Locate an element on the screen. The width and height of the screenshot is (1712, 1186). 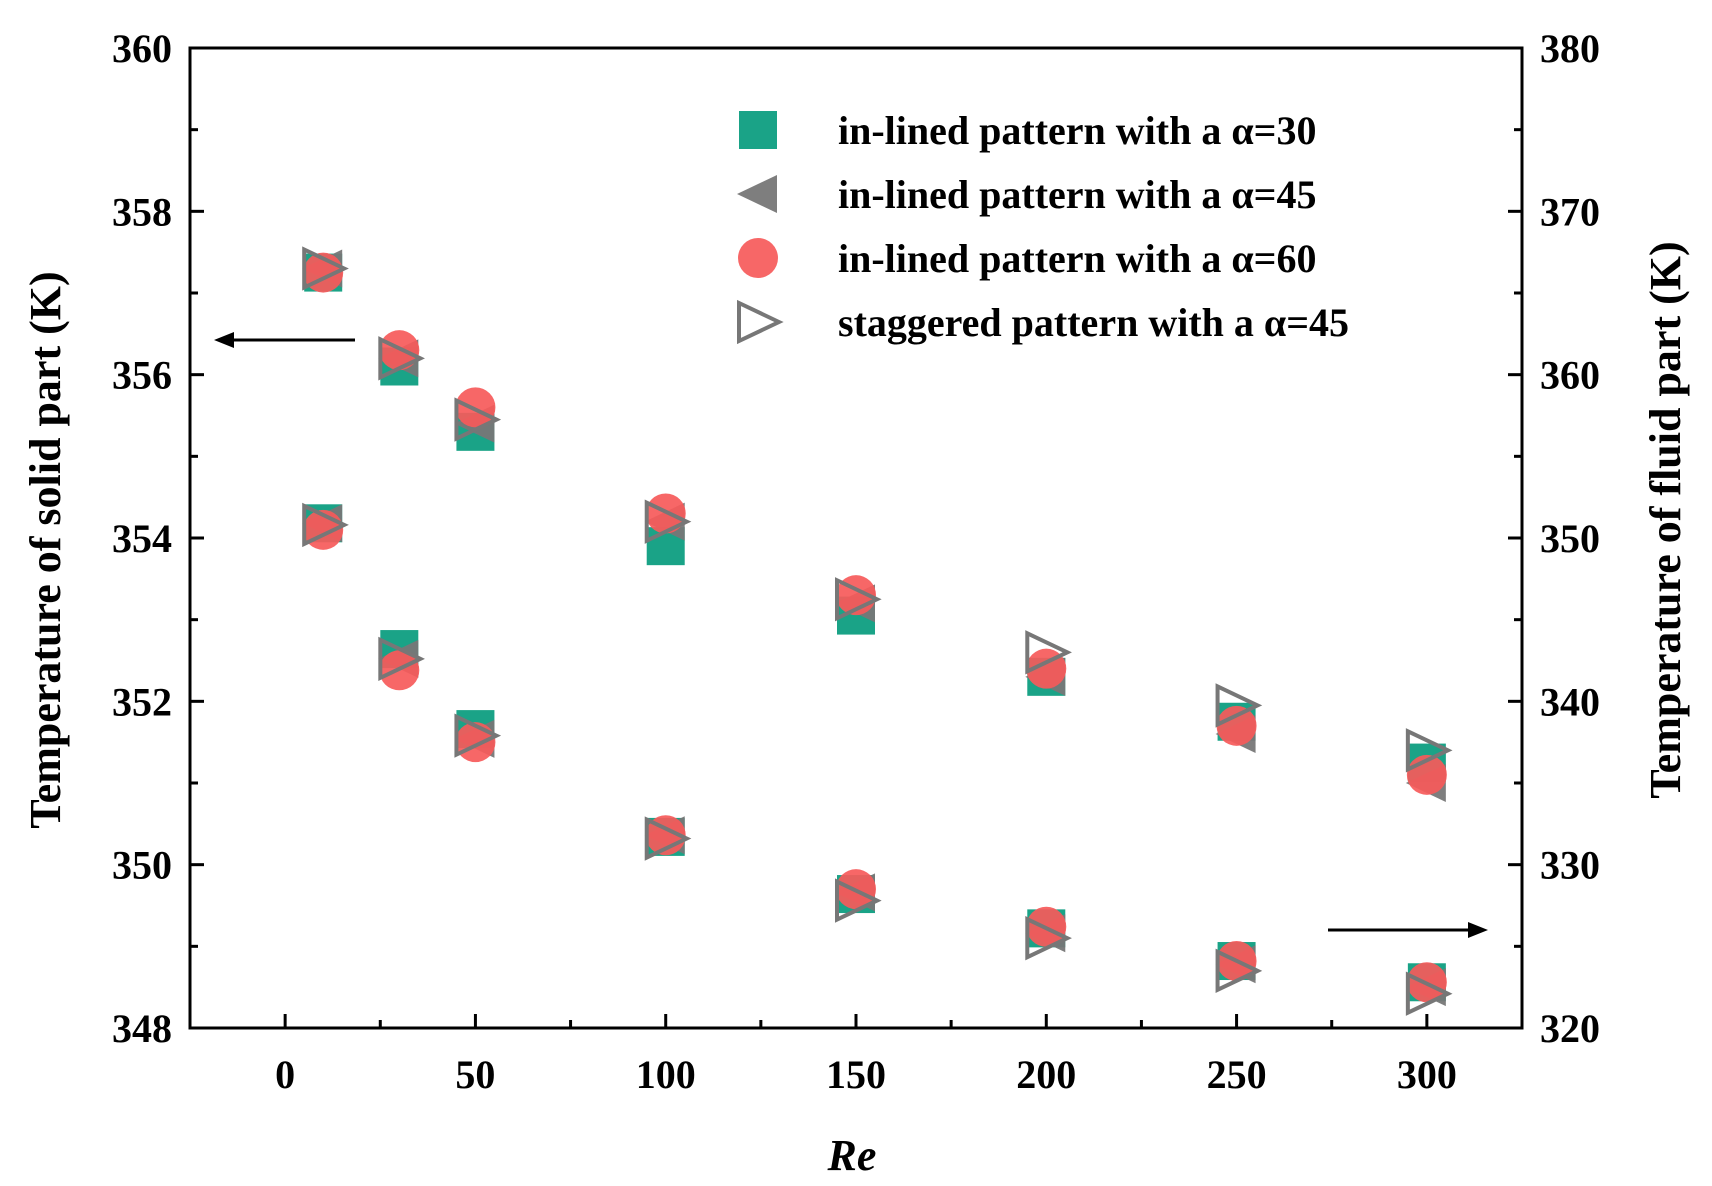
solid-arrow-head is located at coordinates (224, 340).